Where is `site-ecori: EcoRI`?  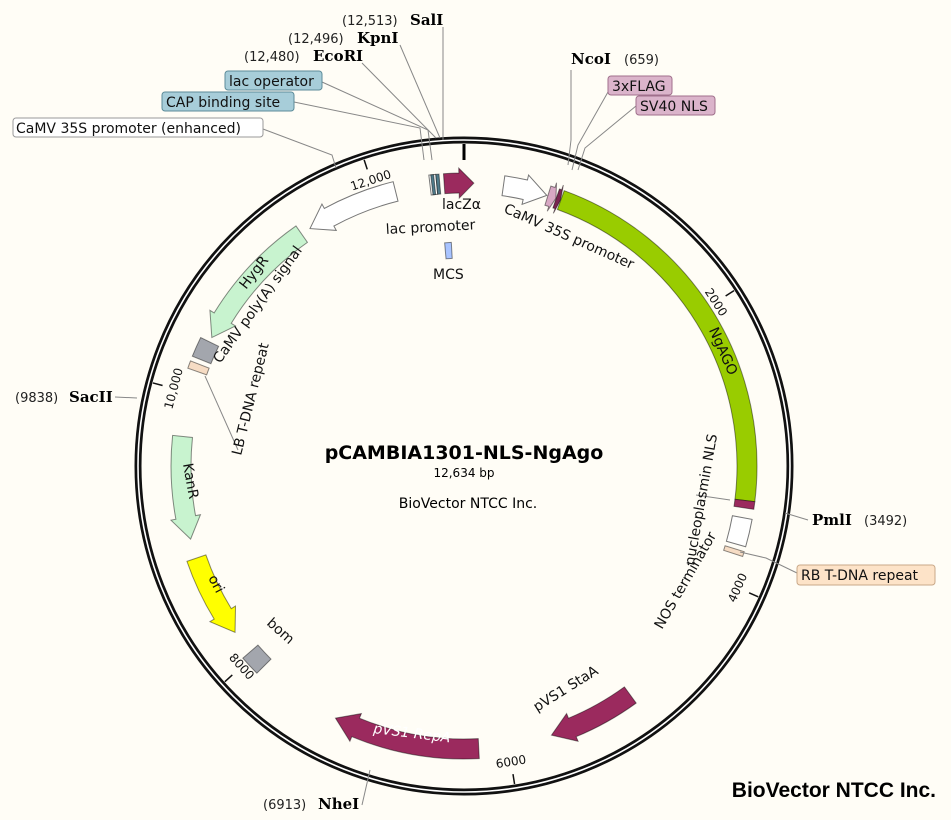 site-ecori: EcoRI is located at coordinates (338, 56).